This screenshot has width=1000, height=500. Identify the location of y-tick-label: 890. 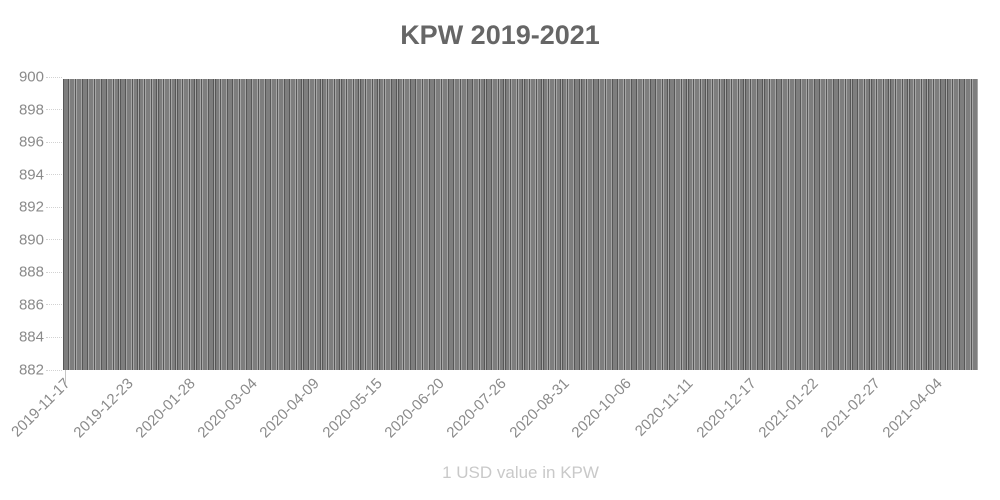
(31, 240).